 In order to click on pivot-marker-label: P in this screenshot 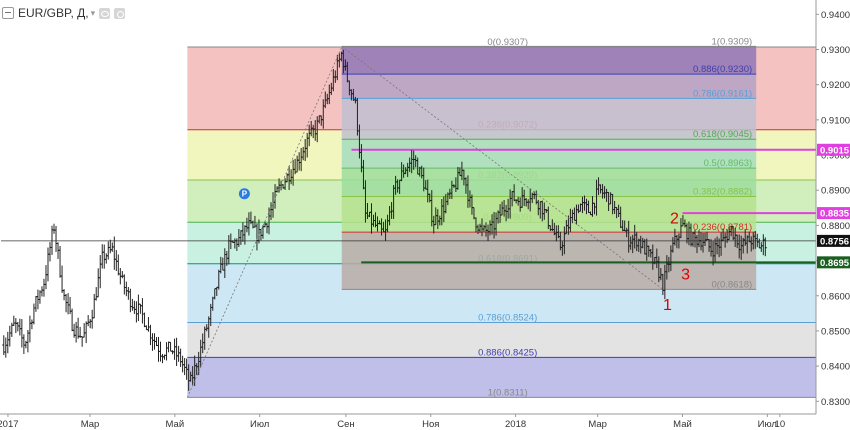, I will do `click(245, 194)`.